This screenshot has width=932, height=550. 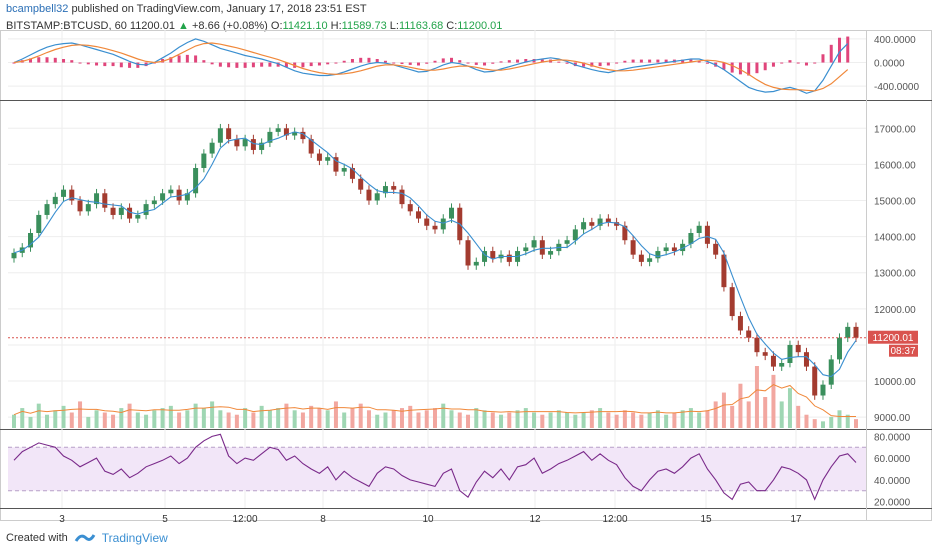 I want to click on rsi-line, so click(x=435, y=467).